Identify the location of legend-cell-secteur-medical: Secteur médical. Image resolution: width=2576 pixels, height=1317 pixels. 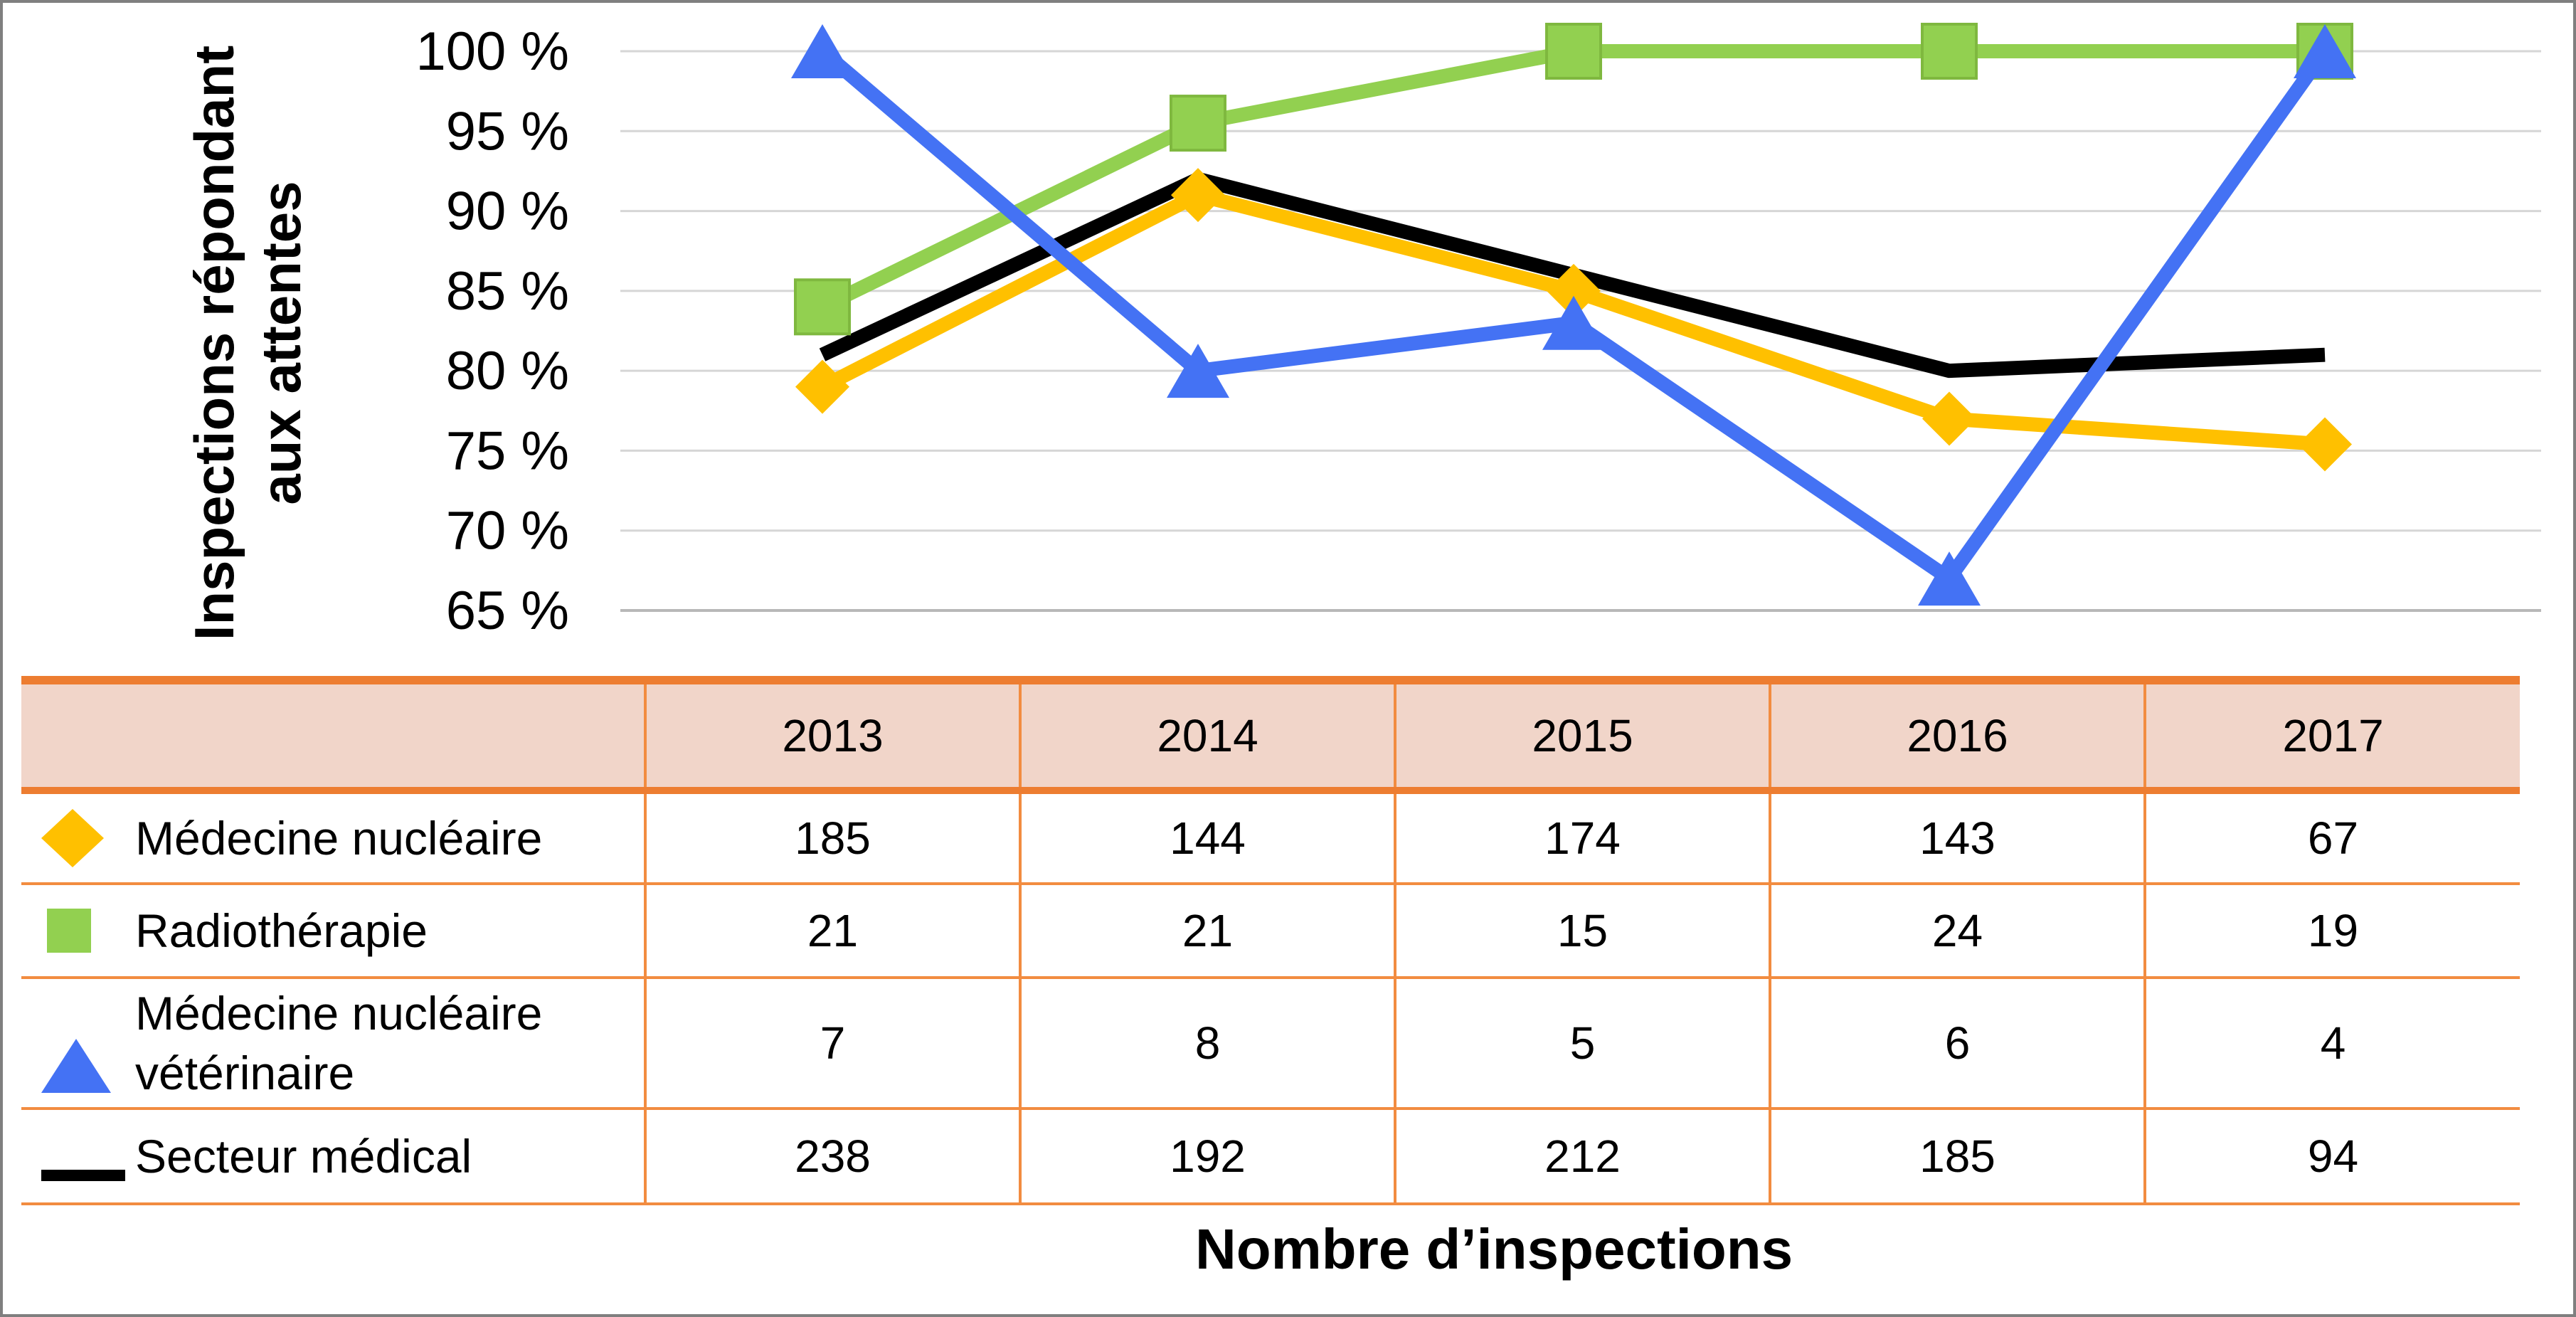
(334, 1157).